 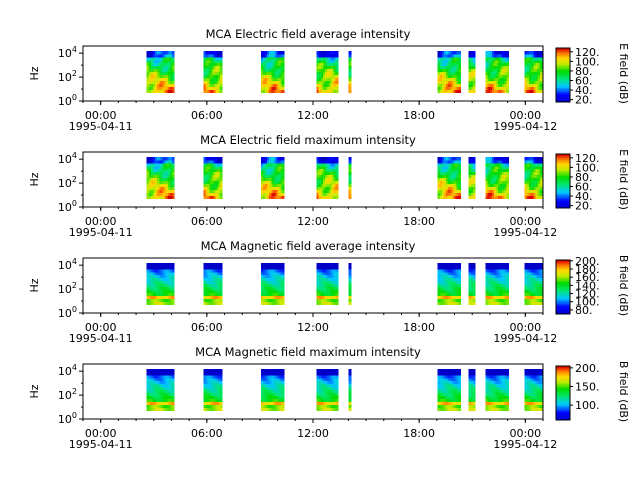 What do you see at coordinates (584, 310) in the screenshot?
I see `colorbar-tick-label: 80.` at bounding box center [584, 310].